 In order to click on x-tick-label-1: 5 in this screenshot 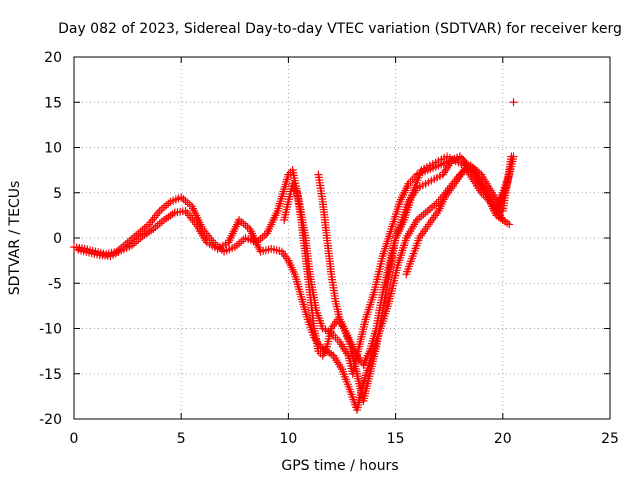, I will do `click(181, 439)`.